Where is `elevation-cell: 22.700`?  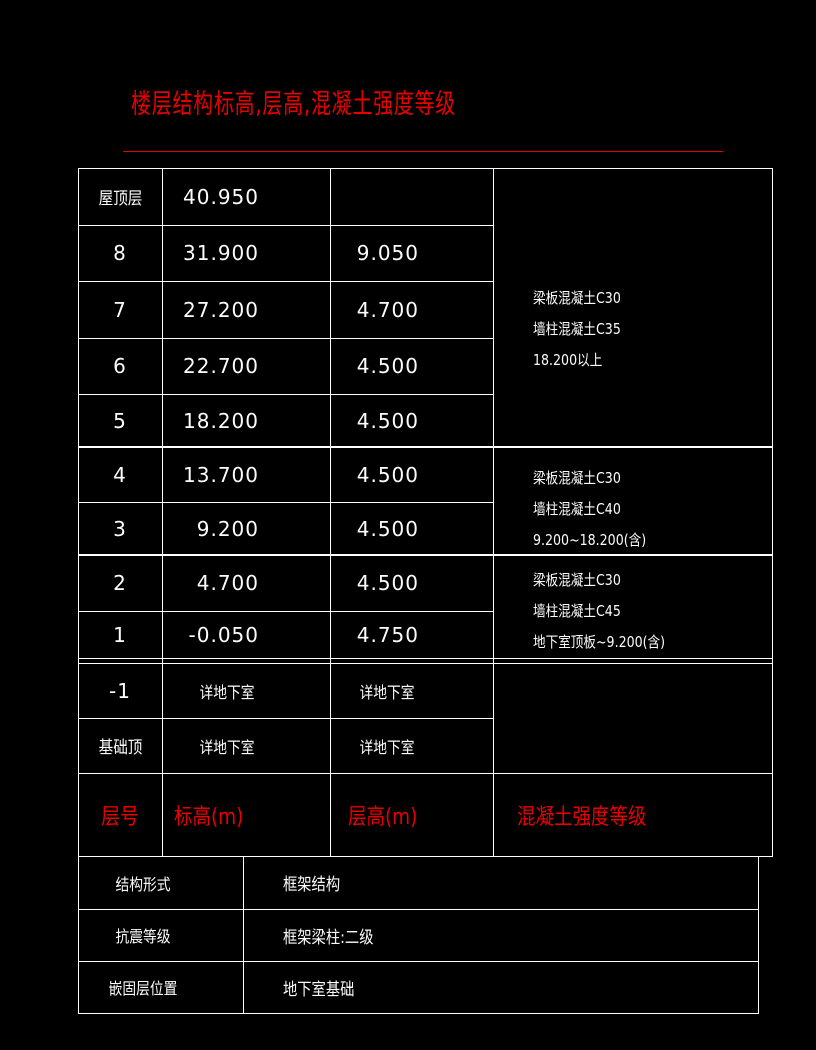
elevation-cell: 22.700 is located at coordinates (221, 366).